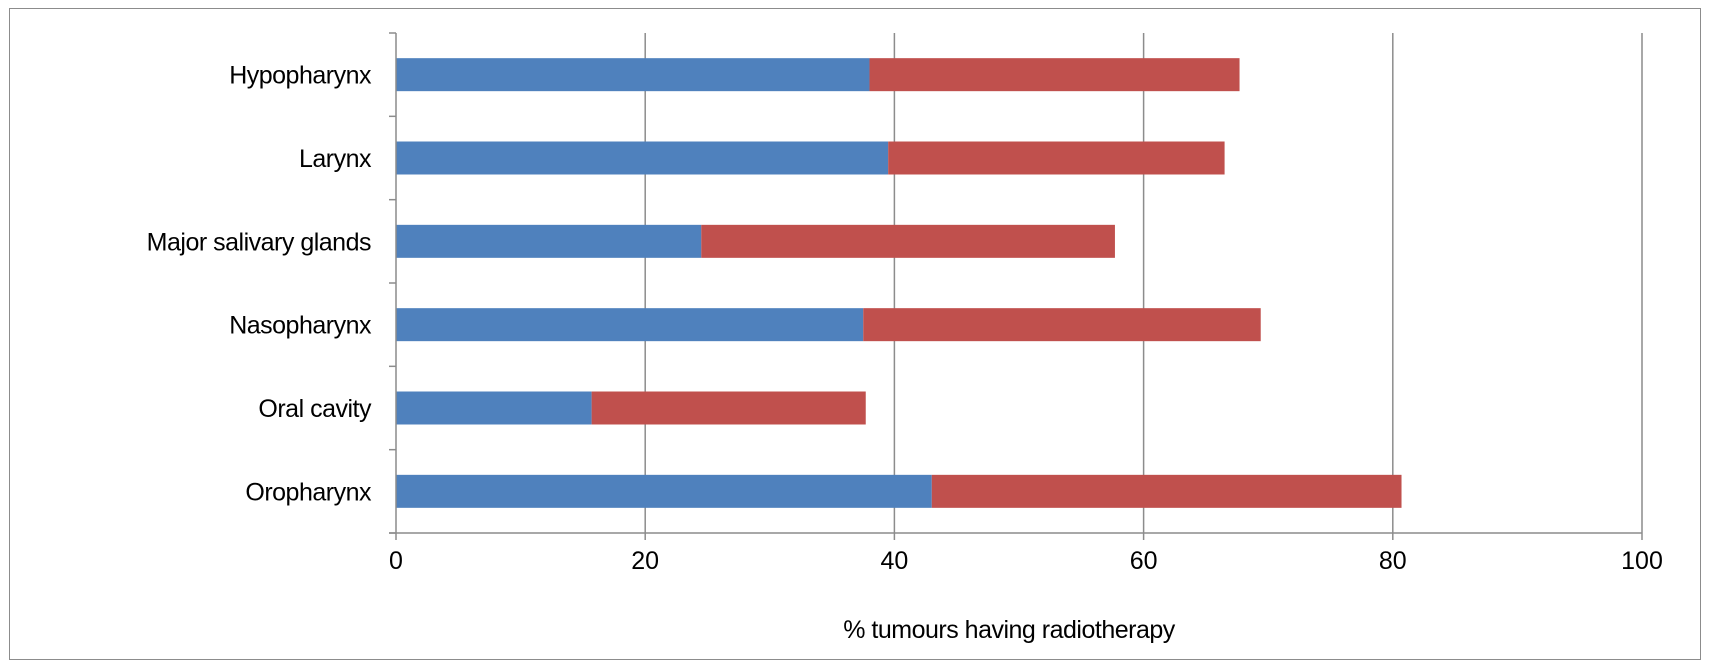  What do you see at coordinates (300, 76) in the screenshot?
I see `category-label: Hypopharynx` at bounding box center [300, 76].